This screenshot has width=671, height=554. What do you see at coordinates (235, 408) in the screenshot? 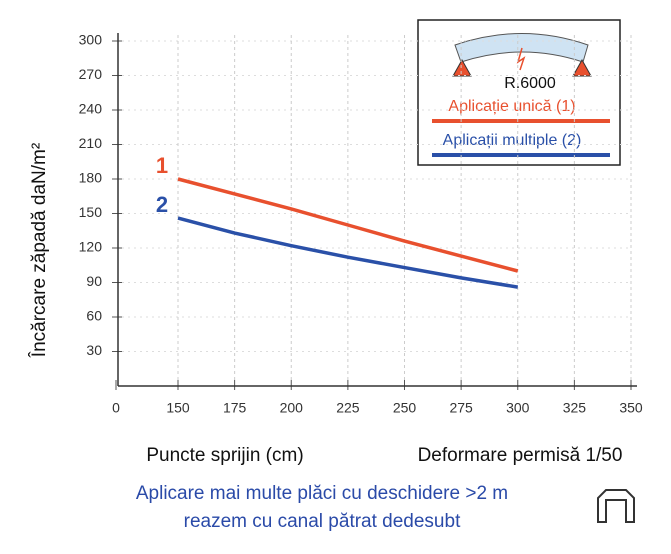
I see `x-tick-label: 175` at bounding box center [235, 408].